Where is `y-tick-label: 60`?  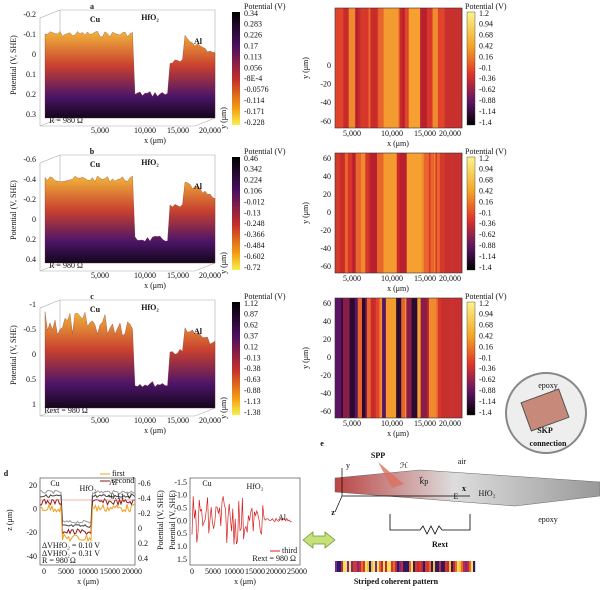
y-tick-label: 60 is located at coordinates (327, 158).